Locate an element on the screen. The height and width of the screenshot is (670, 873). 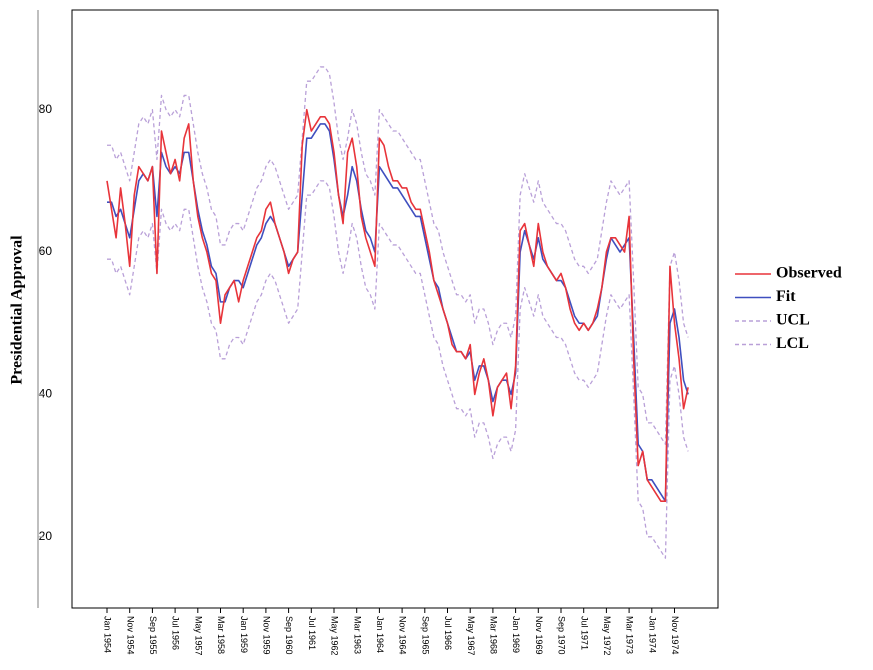
x-tick-label: Mar 1973 is located at coordinates (630, 635).